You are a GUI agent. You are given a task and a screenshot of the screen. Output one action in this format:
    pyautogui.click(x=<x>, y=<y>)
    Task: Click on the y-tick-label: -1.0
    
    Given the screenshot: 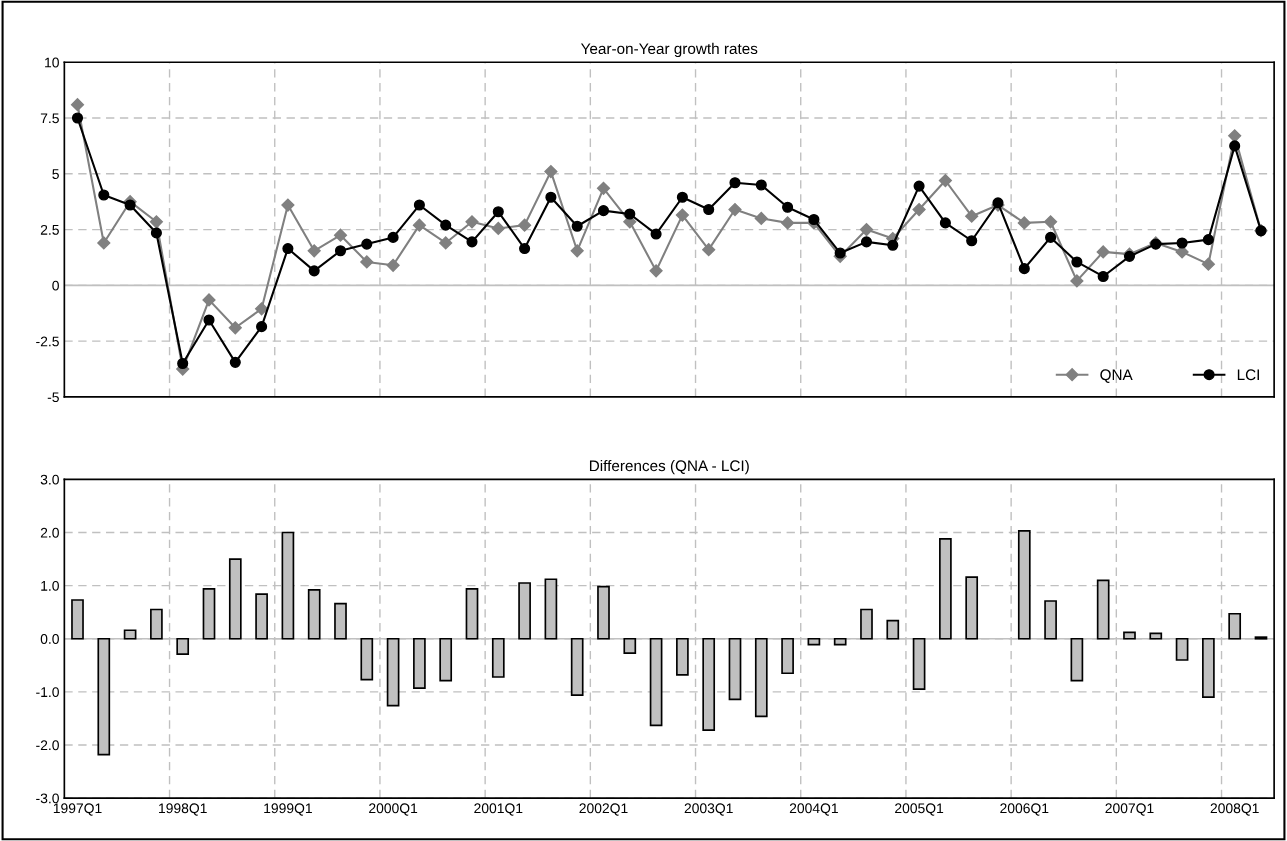 What is the action you would take?
    pyautogui.click(x=47, y=692)
    